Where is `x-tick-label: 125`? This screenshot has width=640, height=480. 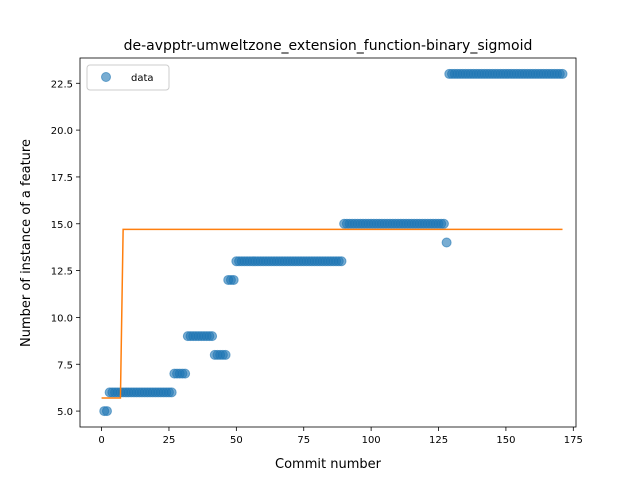 x-tick-label: 125 is located at coordinates (438, 440).